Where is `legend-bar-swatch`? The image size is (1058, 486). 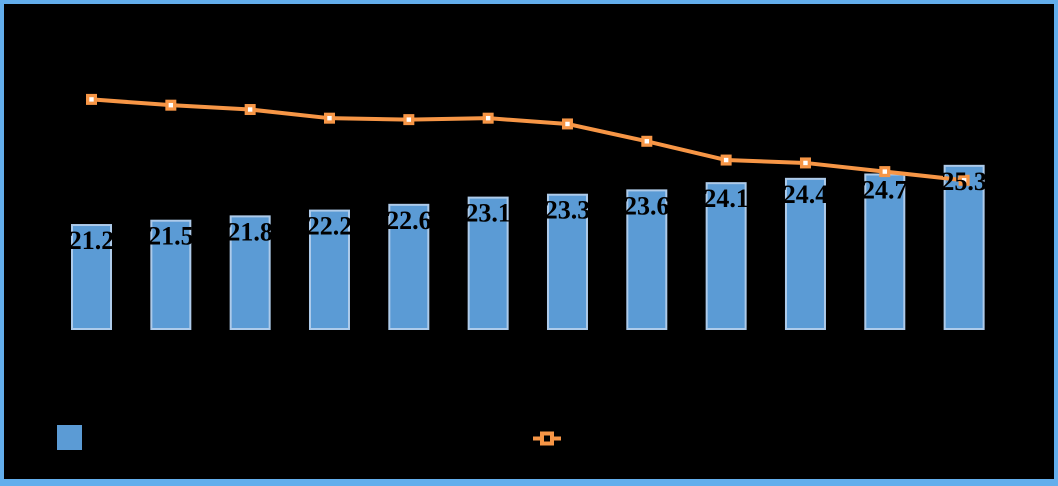
legend-bar-swatch is located at coordinates (69, 437).